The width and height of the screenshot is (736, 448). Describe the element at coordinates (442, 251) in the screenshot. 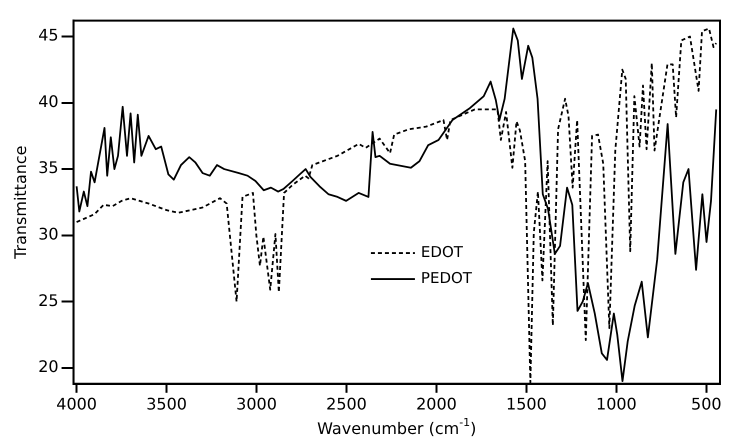

I see `legend-label: EDOT` at that location.